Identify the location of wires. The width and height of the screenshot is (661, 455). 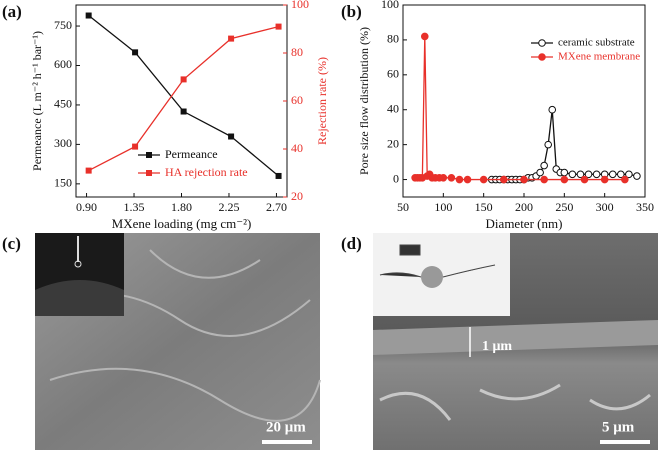
(437, 261).